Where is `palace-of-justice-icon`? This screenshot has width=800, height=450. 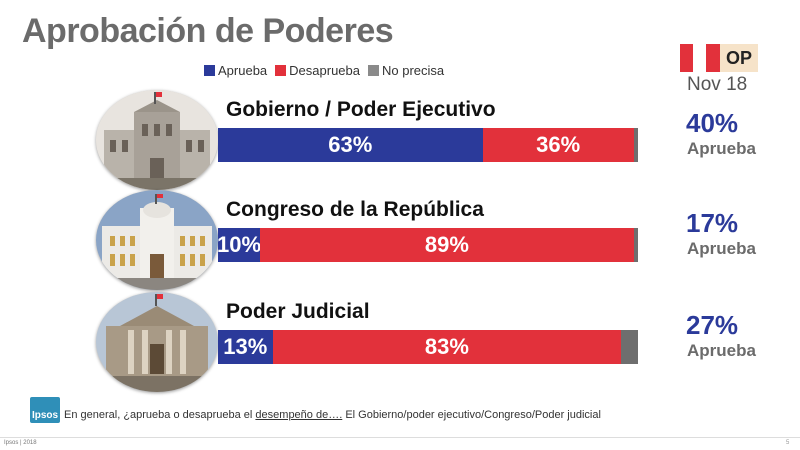 palace-of-justice-icon is located at coordinates (157, 342).